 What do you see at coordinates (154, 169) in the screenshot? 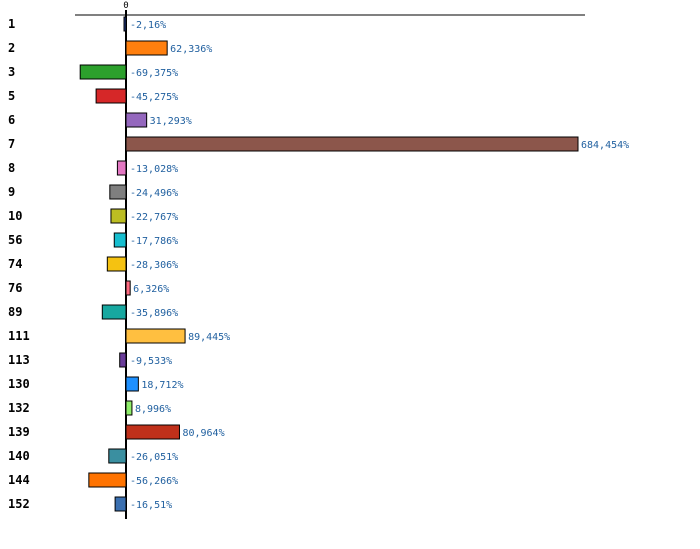
I see `value-label: -13,028%` at bounding box center [154, 169].